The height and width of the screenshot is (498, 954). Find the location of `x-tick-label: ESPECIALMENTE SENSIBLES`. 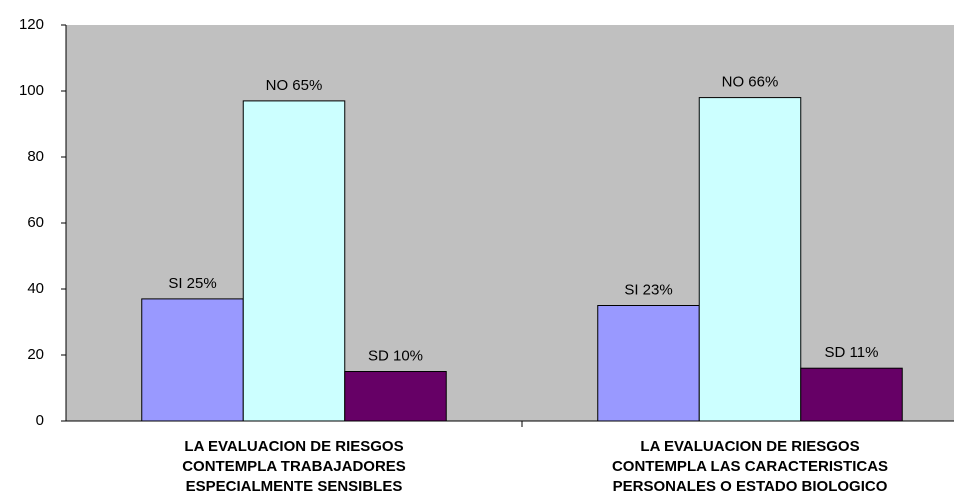

x-tick-label: ESPECIALMENTE SENSIBLES is located at coordinates (294, 486).